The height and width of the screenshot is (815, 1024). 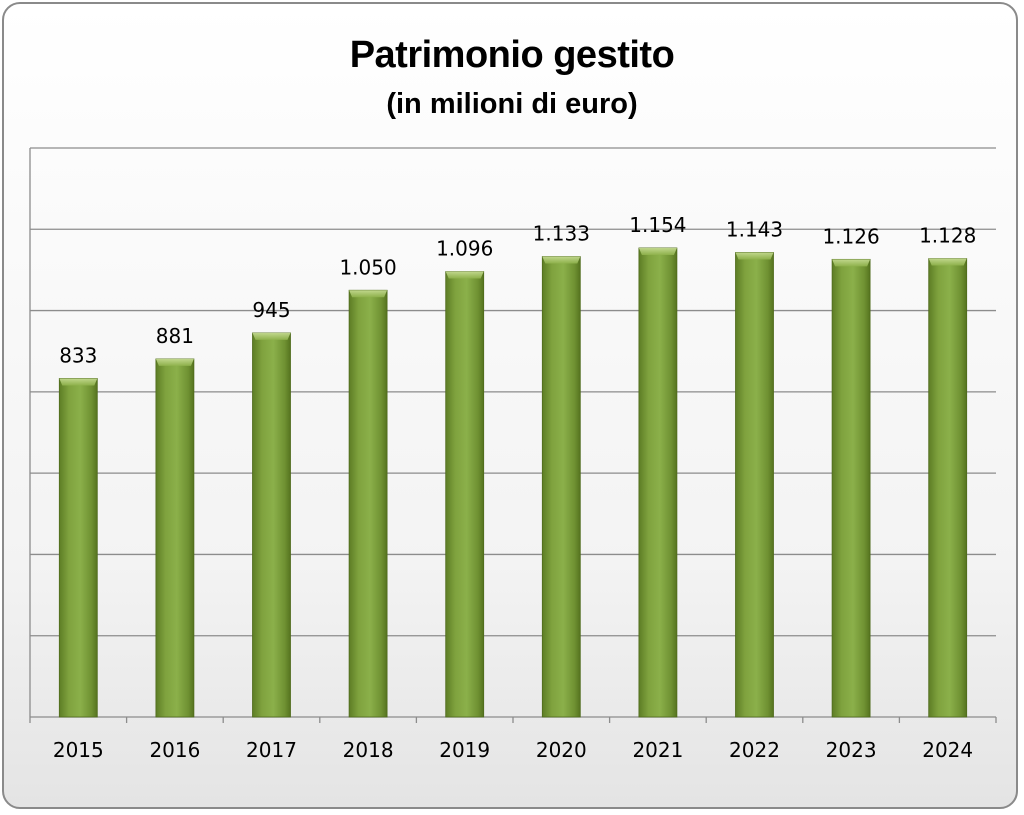 I want to click on bar-2019, so click(x=465, y=494).